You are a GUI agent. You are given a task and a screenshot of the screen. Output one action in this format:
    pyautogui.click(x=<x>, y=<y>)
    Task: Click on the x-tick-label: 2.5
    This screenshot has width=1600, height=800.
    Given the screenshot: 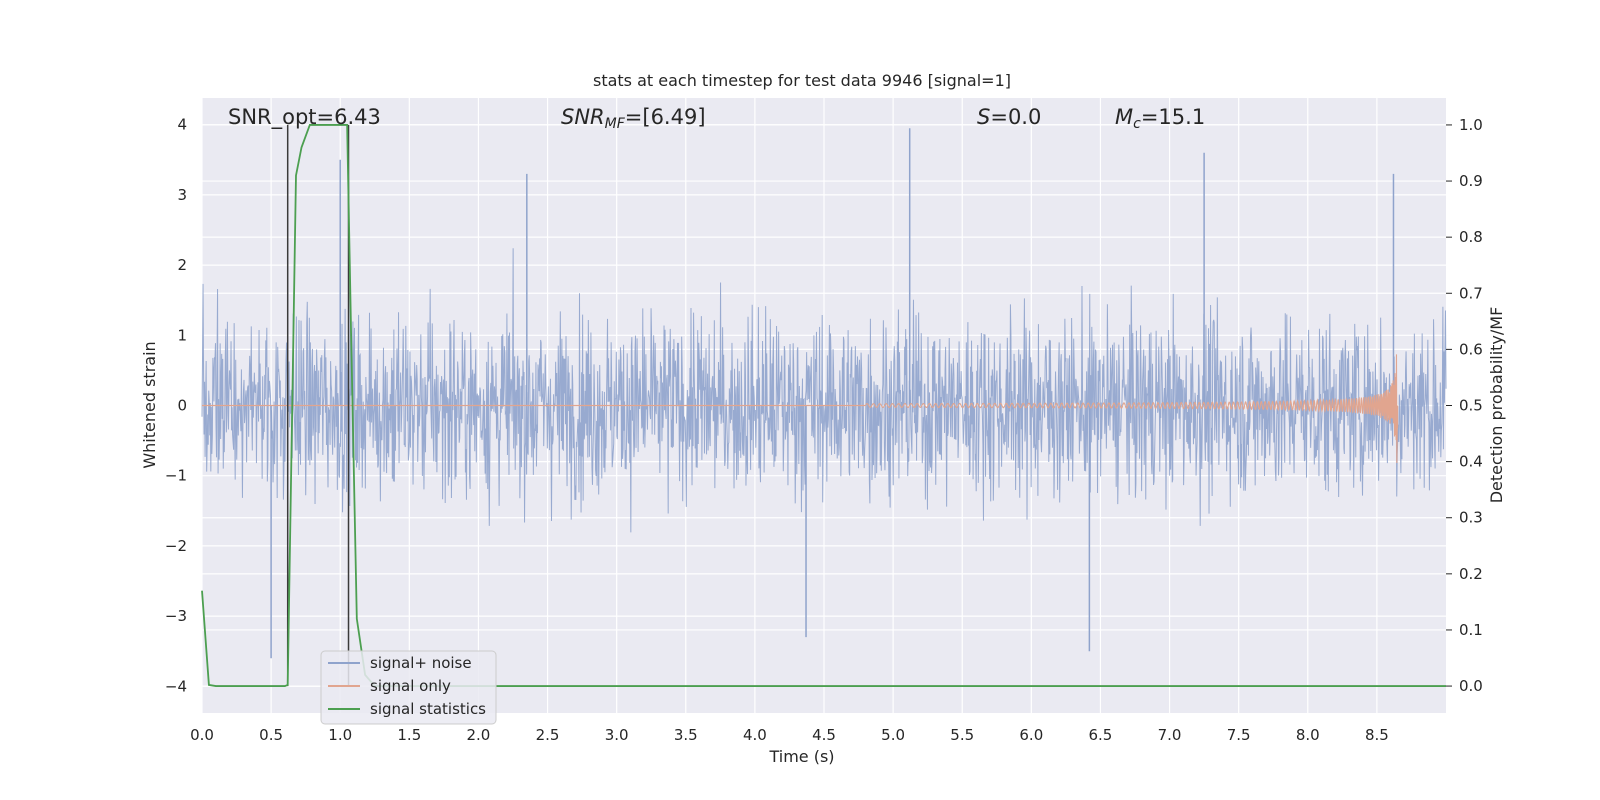 What is the action you would take?
    pyautogui.click(x=548, y=735)
    